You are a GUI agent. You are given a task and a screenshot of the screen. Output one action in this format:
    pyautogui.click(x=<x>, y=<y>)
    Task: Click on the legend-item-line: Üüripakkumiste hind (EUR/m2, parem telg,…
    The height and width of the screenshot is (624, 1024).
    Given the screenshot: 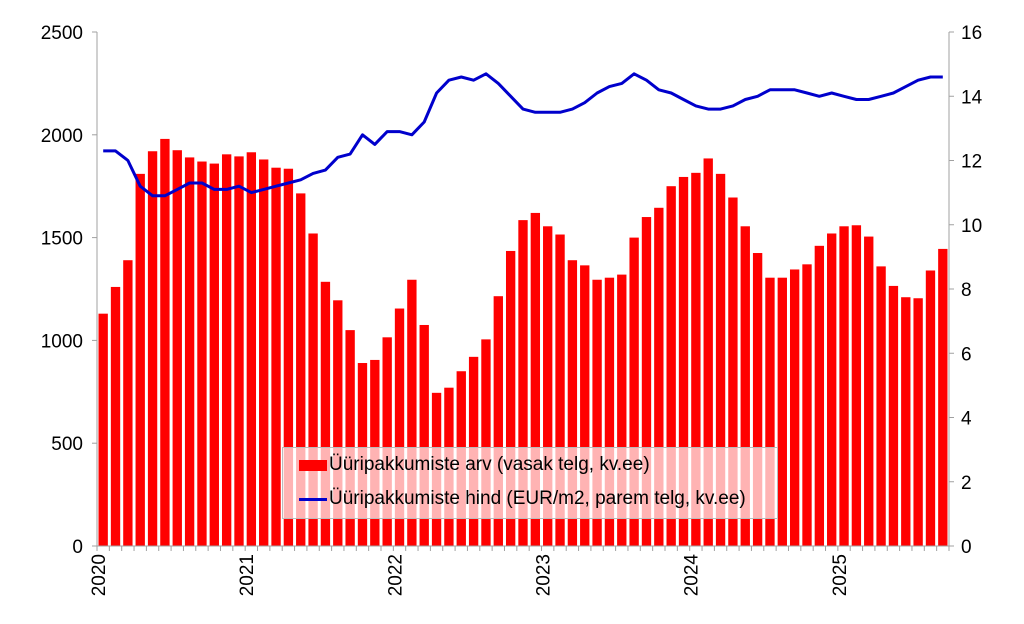 What is the action you would take?
    pyautogui.click(x=522, y=499)
    